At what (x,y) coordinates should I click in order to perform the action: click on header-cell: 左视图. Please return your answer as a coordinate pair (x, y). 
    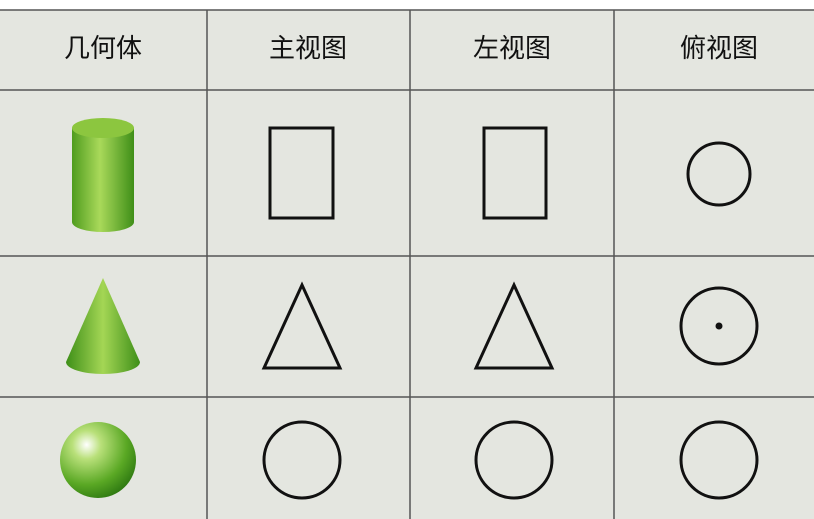
    Looking at the image, I should click on (512, 49).